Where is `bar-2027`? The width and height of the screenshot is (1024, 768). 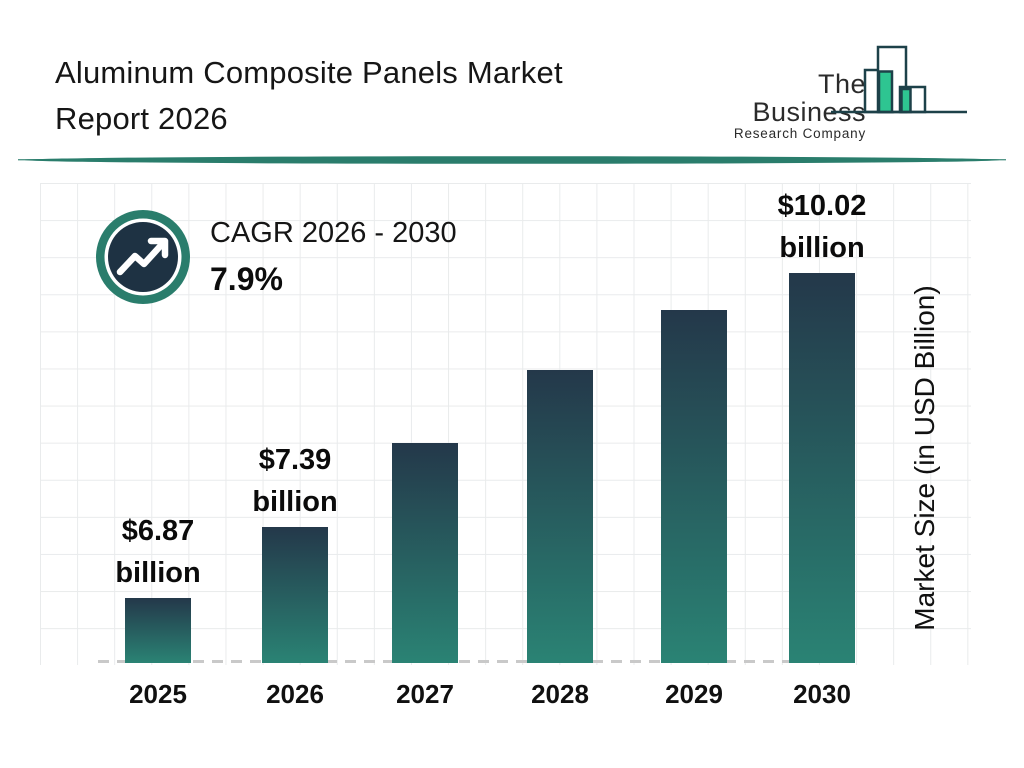
bar-2027 is located at coordinates (425, 553).